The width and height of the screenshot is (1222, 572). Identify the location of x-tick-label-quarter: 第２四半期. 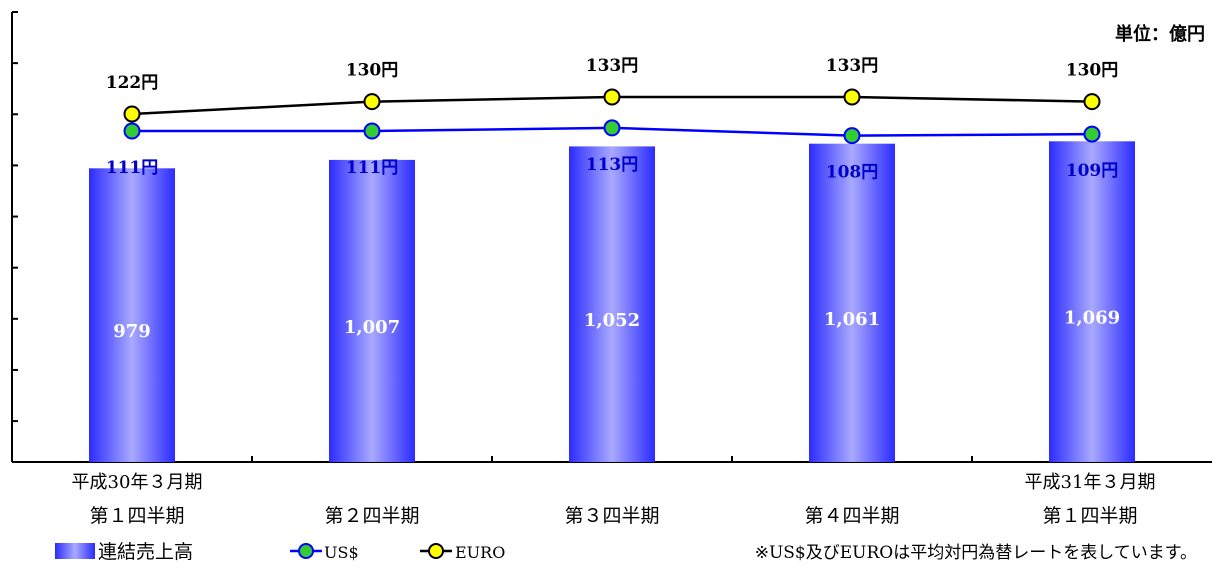
(371, 516).